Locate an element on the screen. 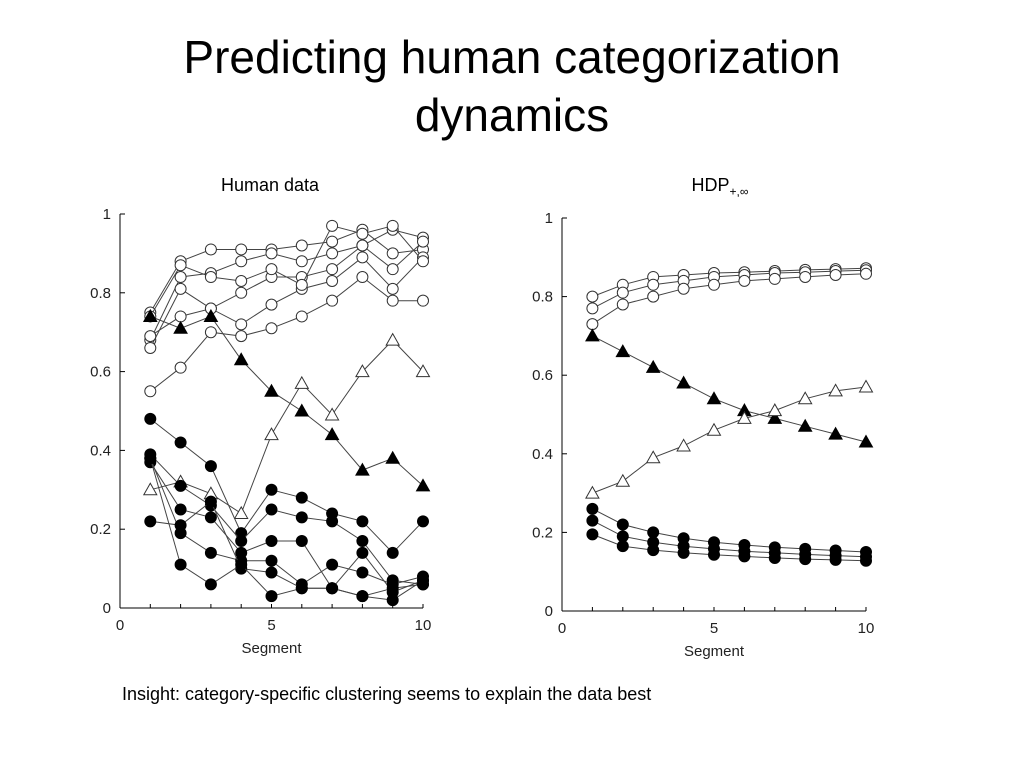 Image resolution: width=1024 pixels, height=768 pixels. human-y-tick-label: 0.2 is located at coordinates (100, 529).